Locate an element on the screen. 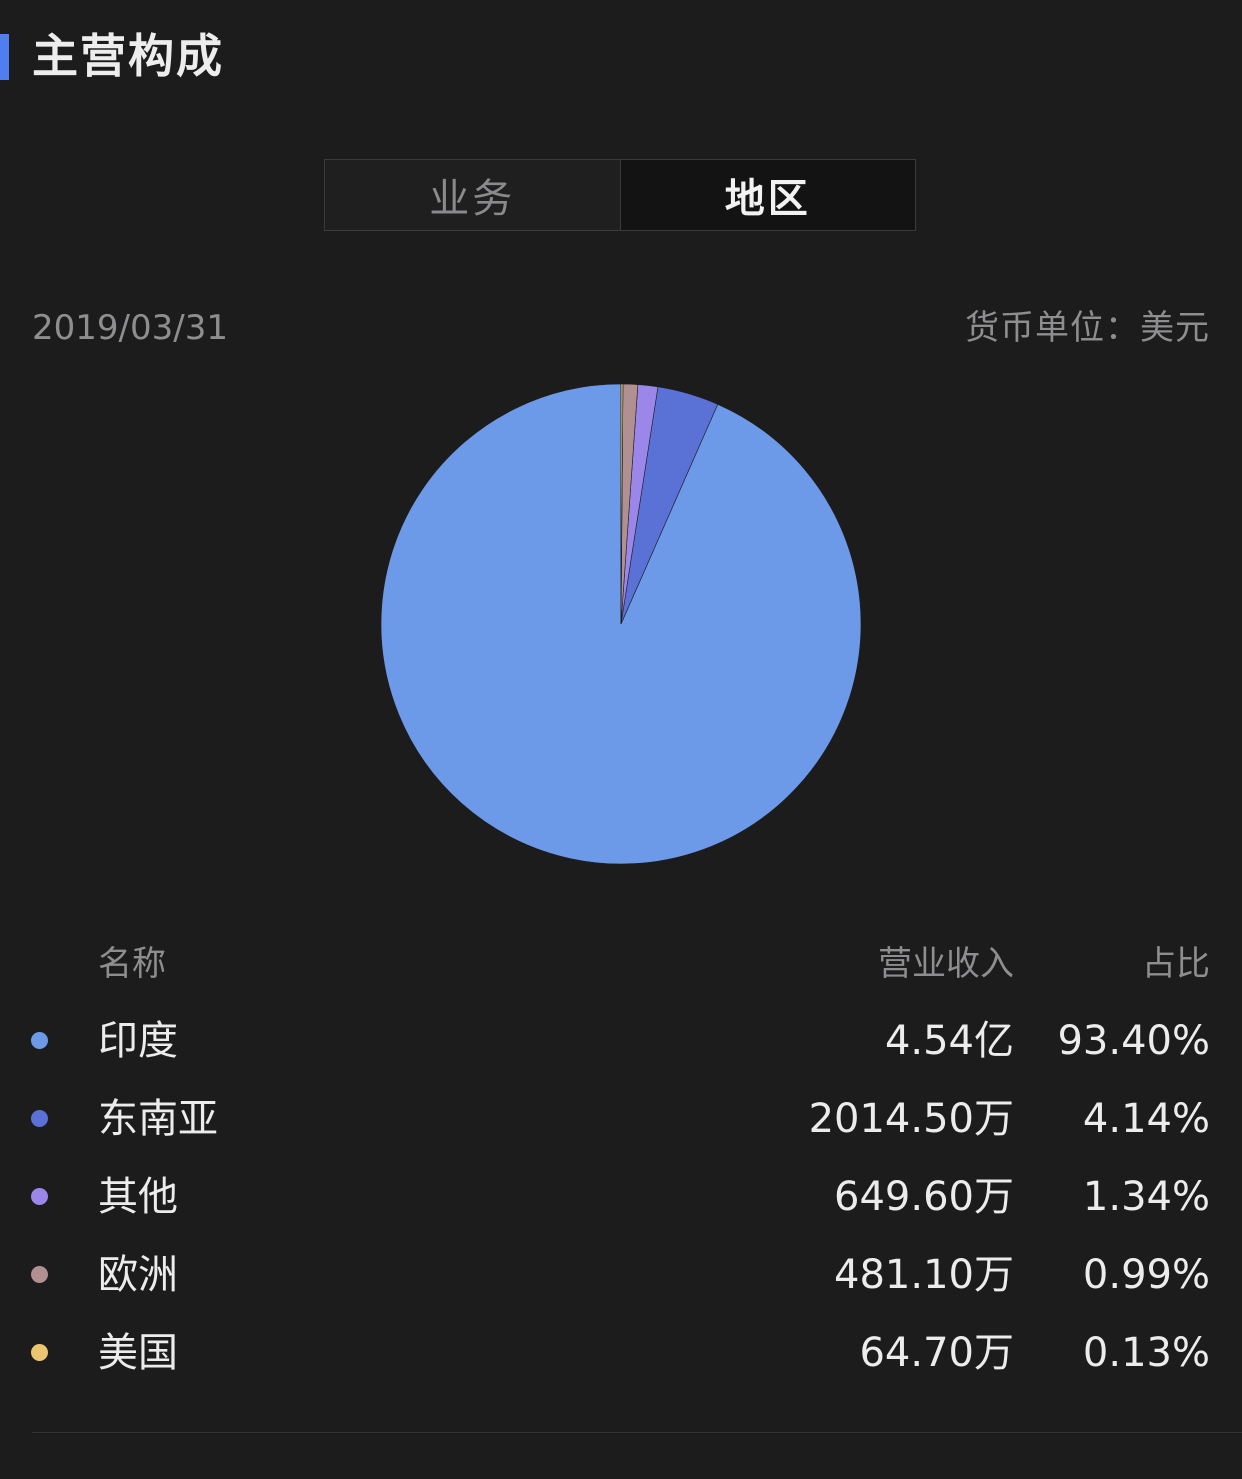 This screenshot has width=1242, height=1479. legend-row-southeast-asia: 东南亚 2014.50万 4.14% is located at coordinates (621, 1119).